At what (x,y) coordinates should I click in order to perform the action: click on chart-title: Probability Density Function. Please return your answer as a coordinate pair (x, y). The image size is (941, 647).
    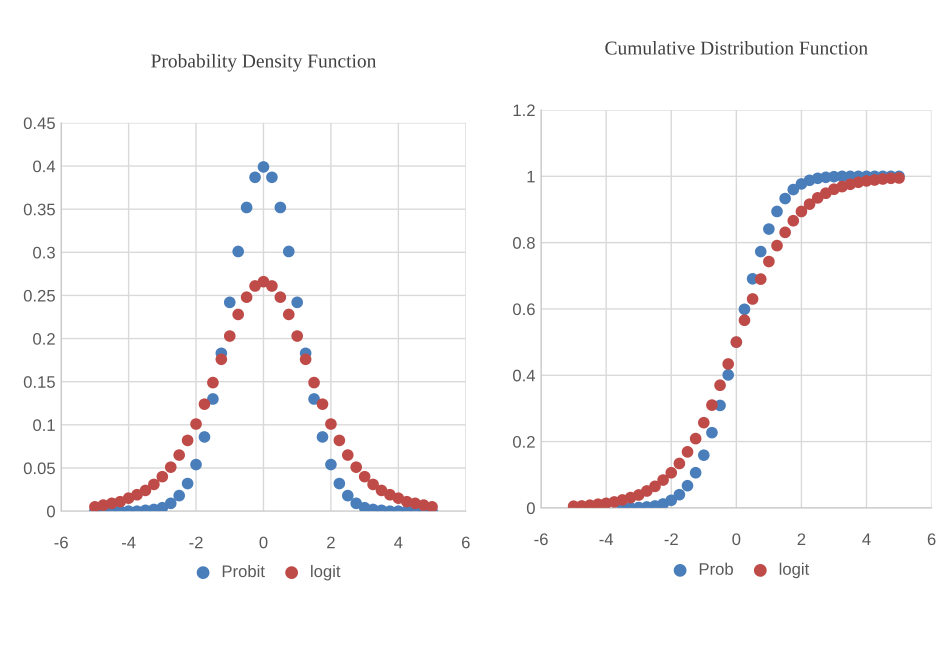
    Looking at the image, I should click on (263, 63).